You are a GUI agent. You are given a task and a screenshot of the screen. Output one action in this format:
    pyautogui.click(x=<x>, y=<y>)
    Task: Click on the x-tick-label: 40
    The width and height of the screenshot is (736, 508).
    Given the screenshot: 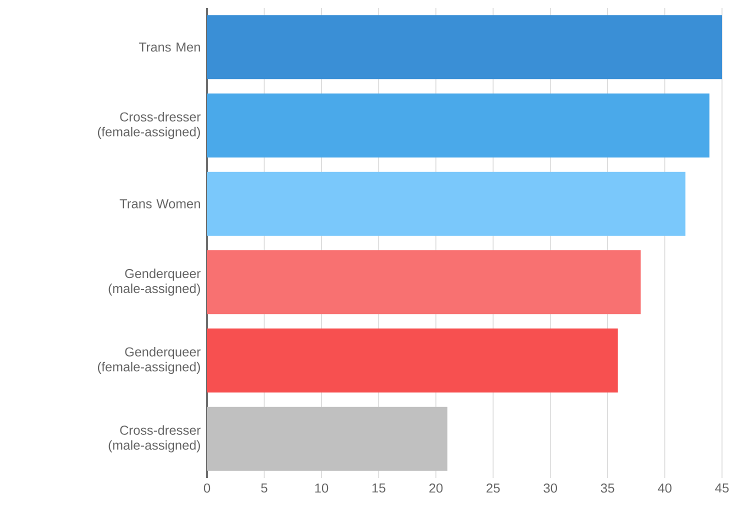 What is the action you would take?
    pyautogui.click(x=665, y=488)
    